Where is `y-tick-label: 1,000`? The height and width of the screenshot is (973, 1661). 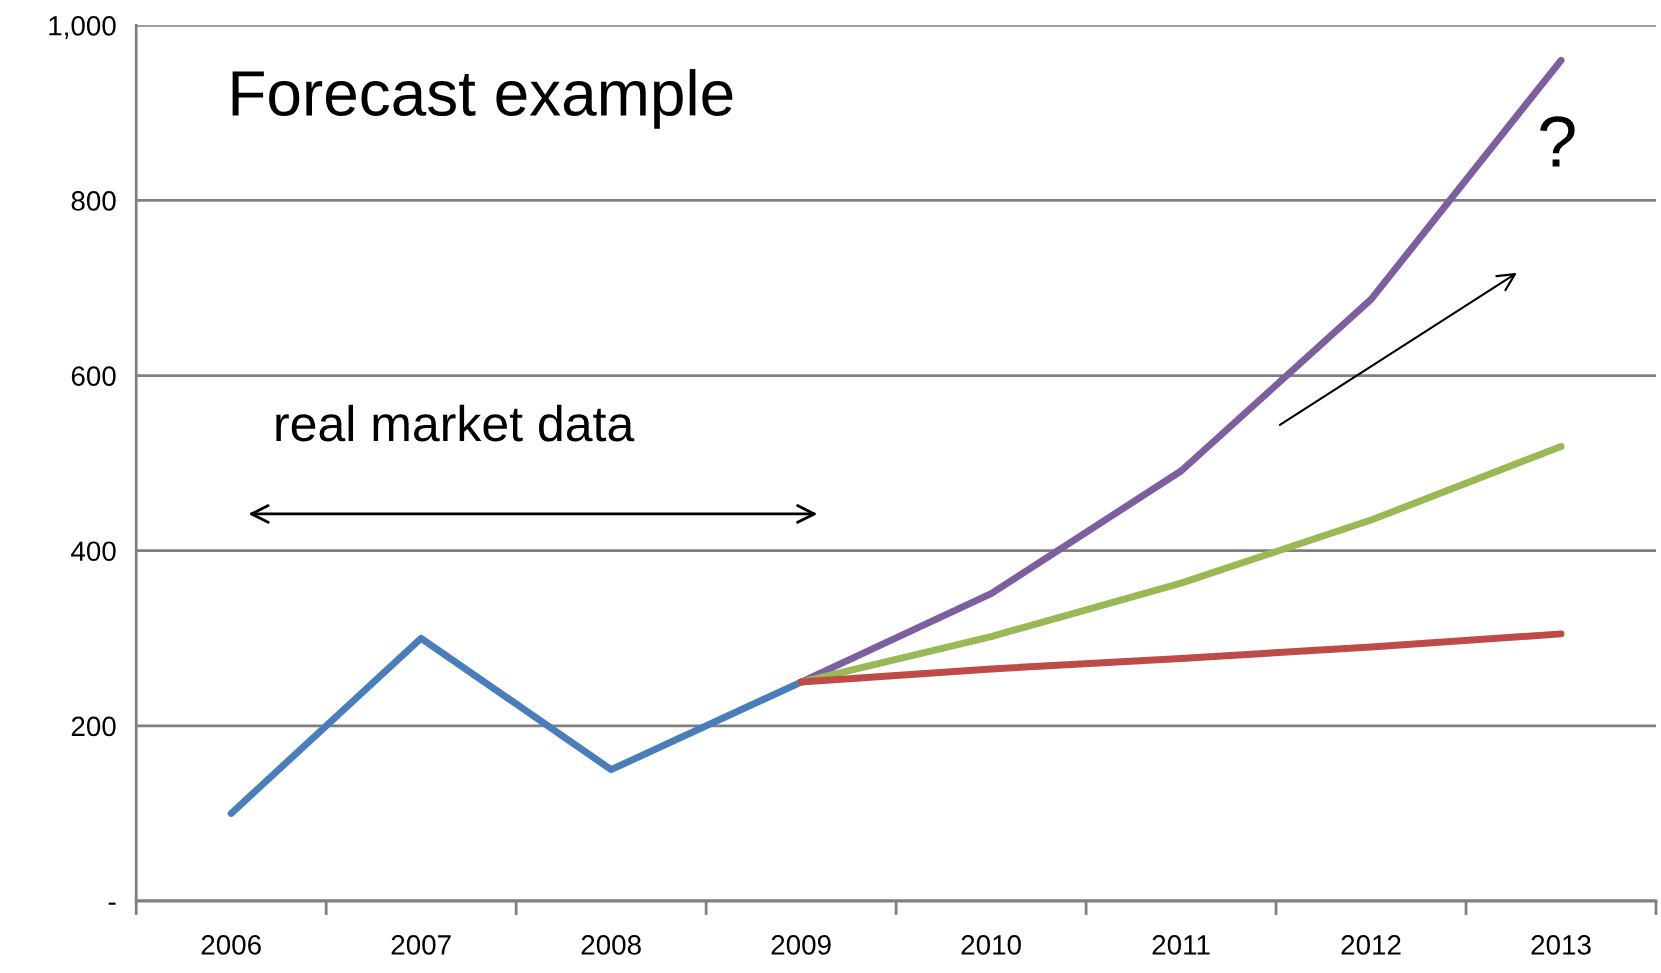 y-tick-label: 1,000 is located at coordinates (82, 27).